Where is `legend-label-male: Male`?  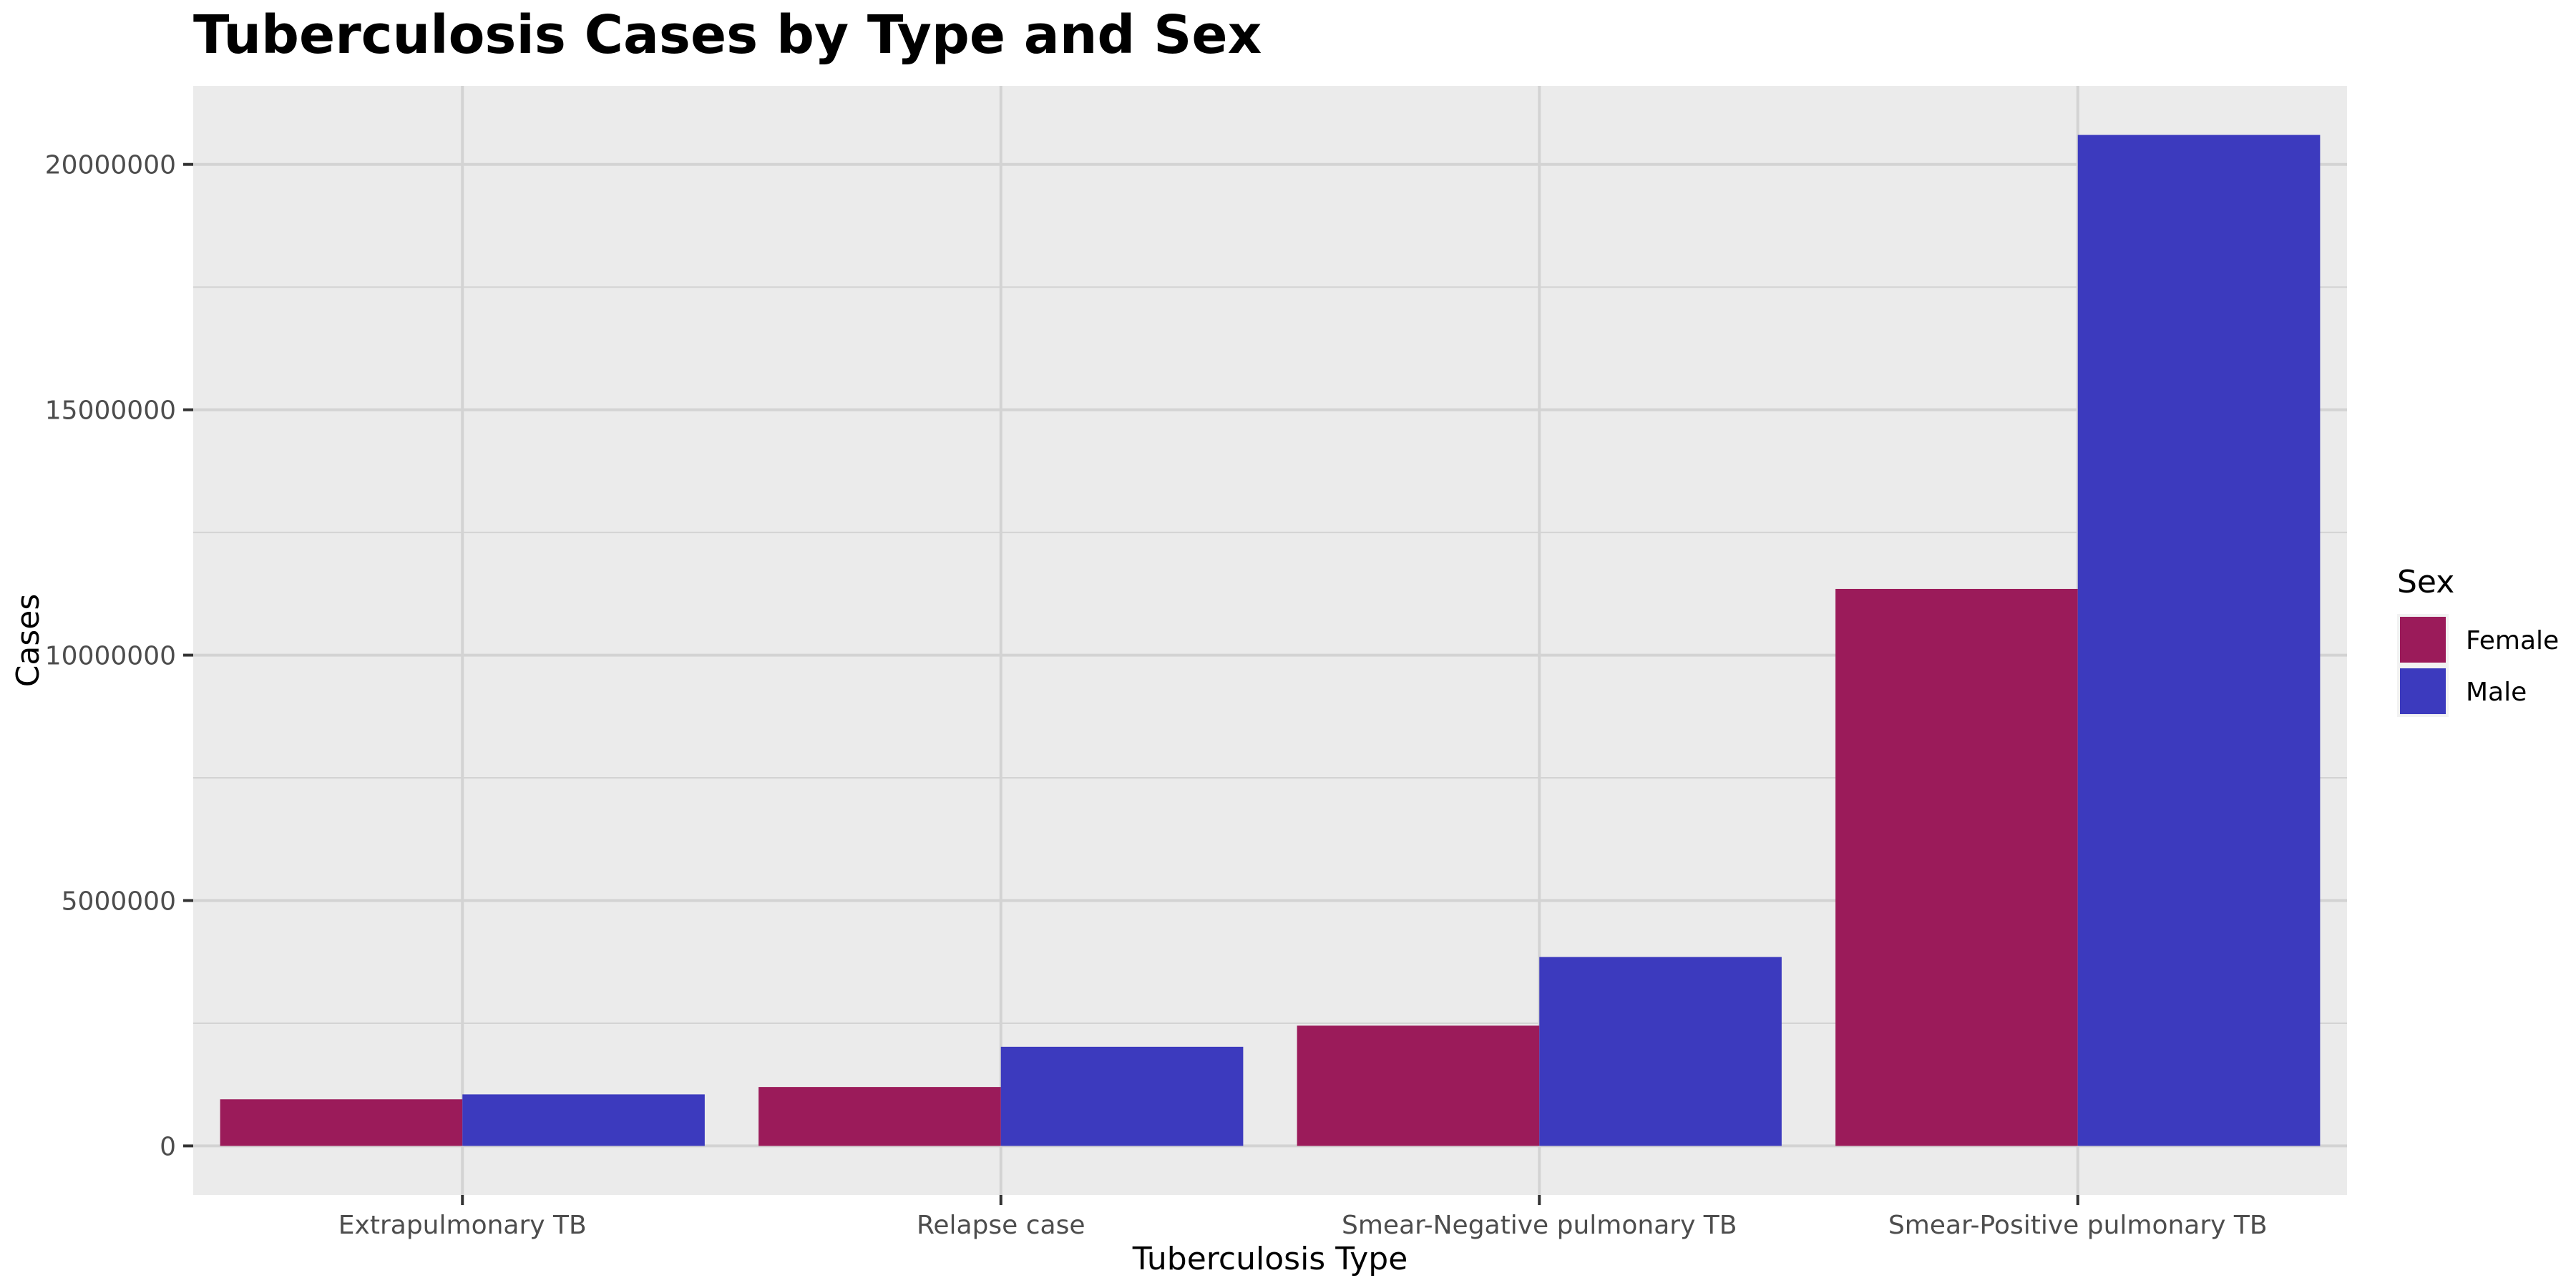 legend-label-male: Male is located at coordinates (2496, 692).